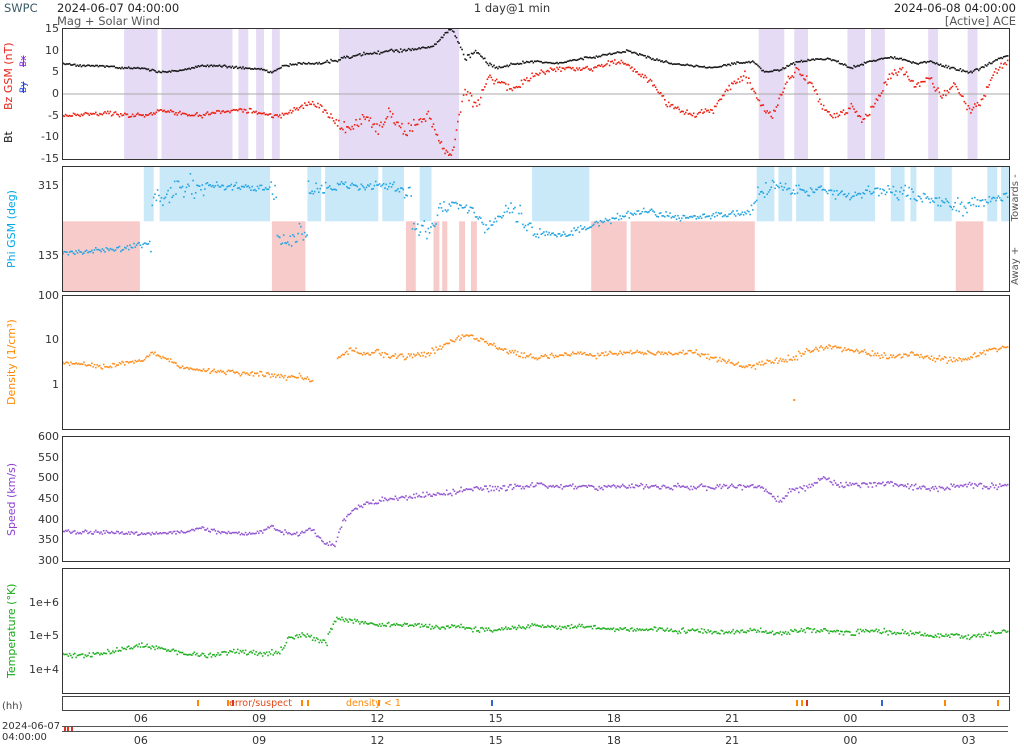  Describe the element at coordinates (1015, 230) in the screenshot. I see `sector-polarity-axis-label: Away + Towards -` at that location.